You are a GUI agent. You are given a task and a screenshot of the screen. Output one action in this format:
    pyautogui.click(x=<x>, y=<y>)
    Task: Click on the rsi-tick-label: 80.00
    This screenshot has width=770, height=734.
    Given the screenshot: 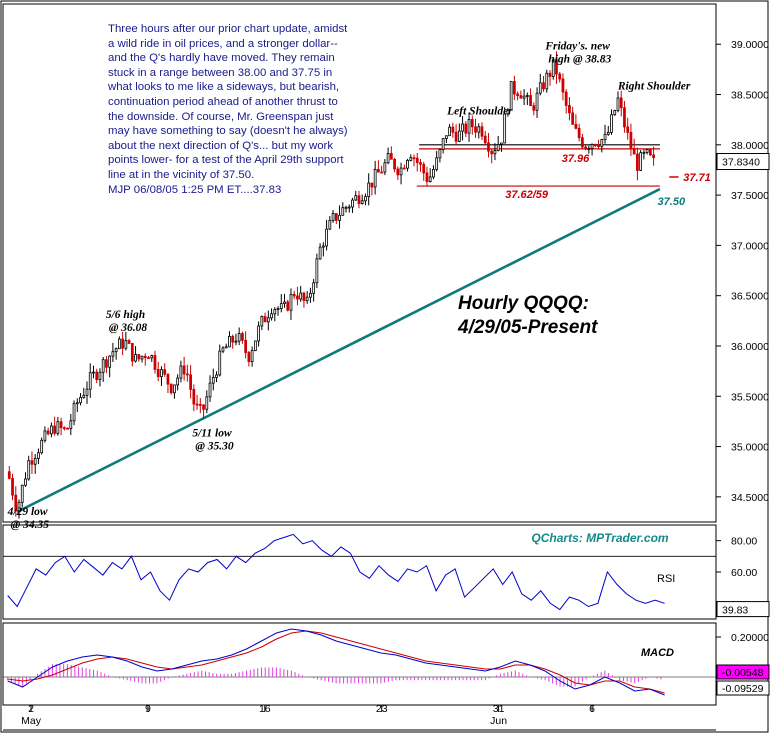 What is the action you would take?
    pyautogui.click(x=744, y=542)
    